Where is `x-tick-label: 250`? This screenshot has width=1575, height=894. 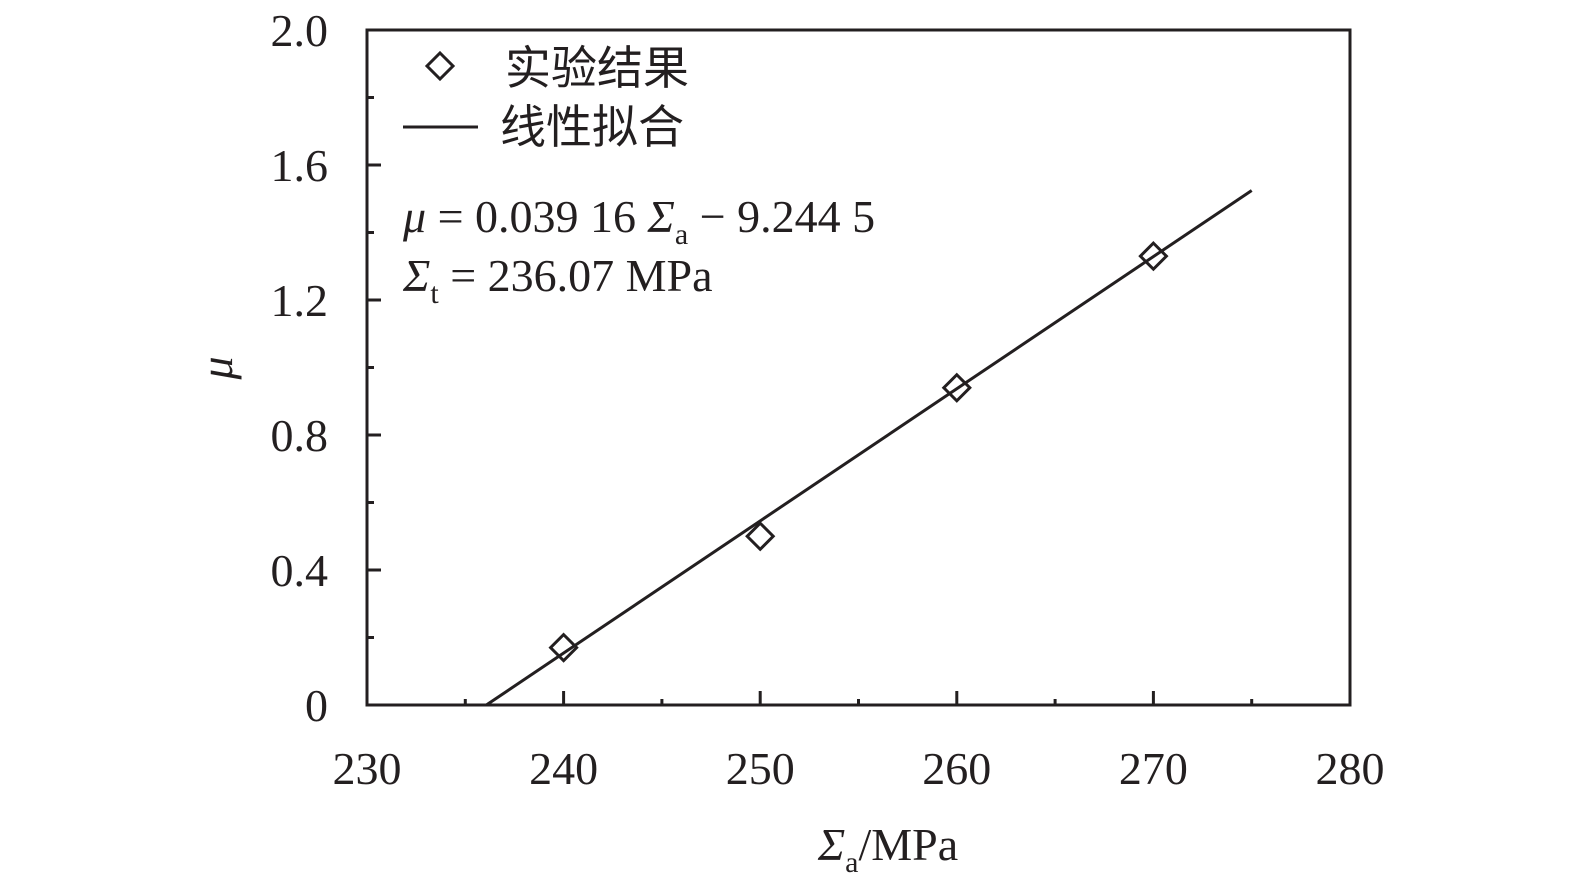 x-tick-label: 250 is located at coordinates (760, 768).